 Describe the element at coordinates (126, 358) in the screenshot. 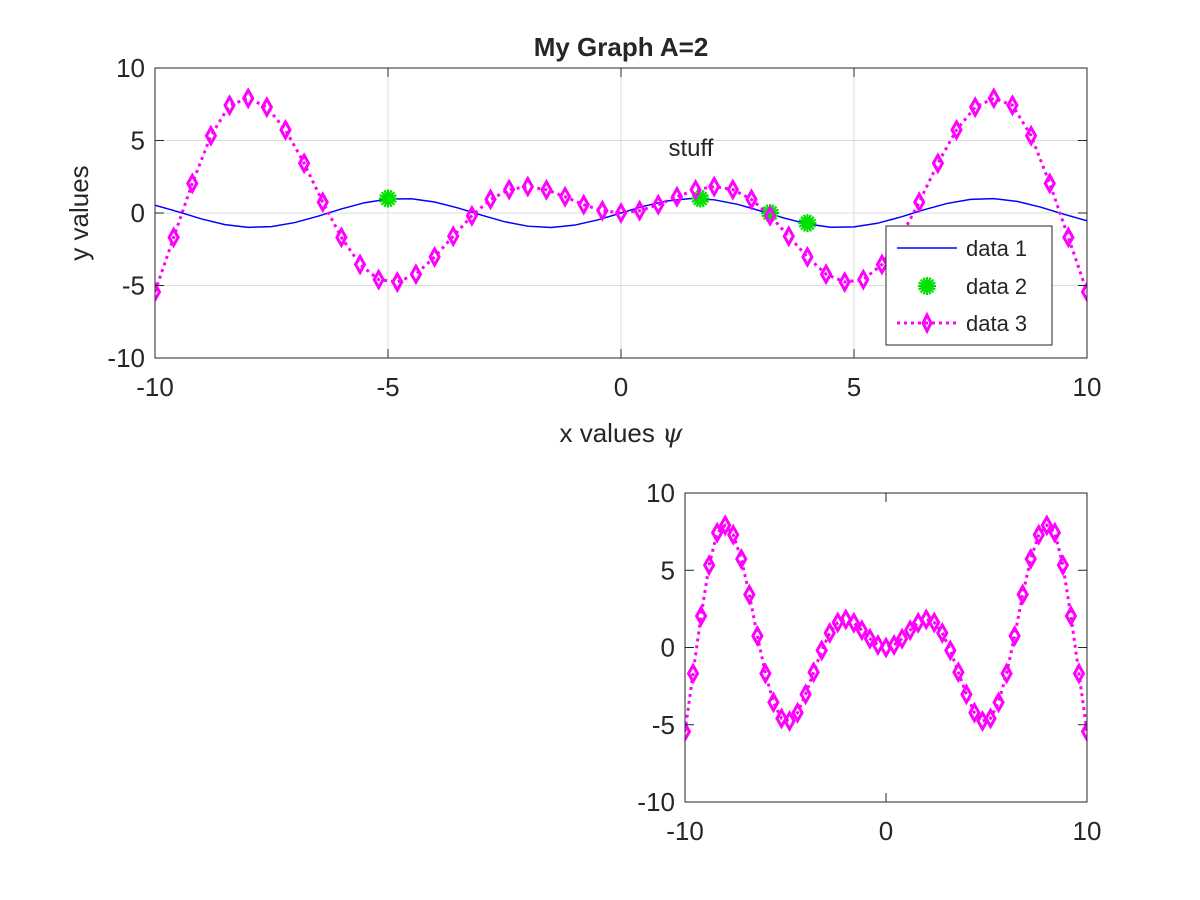

I see `top-y-tick-label: -10` at that location.